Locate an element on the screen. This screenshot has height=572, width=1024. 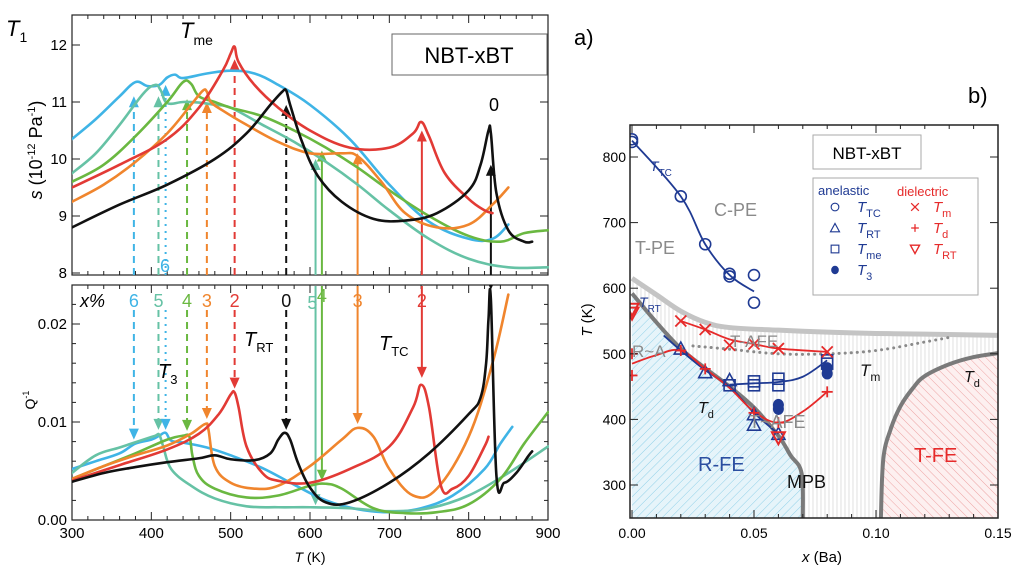
phase-markers is located at coordinates (732, 289).